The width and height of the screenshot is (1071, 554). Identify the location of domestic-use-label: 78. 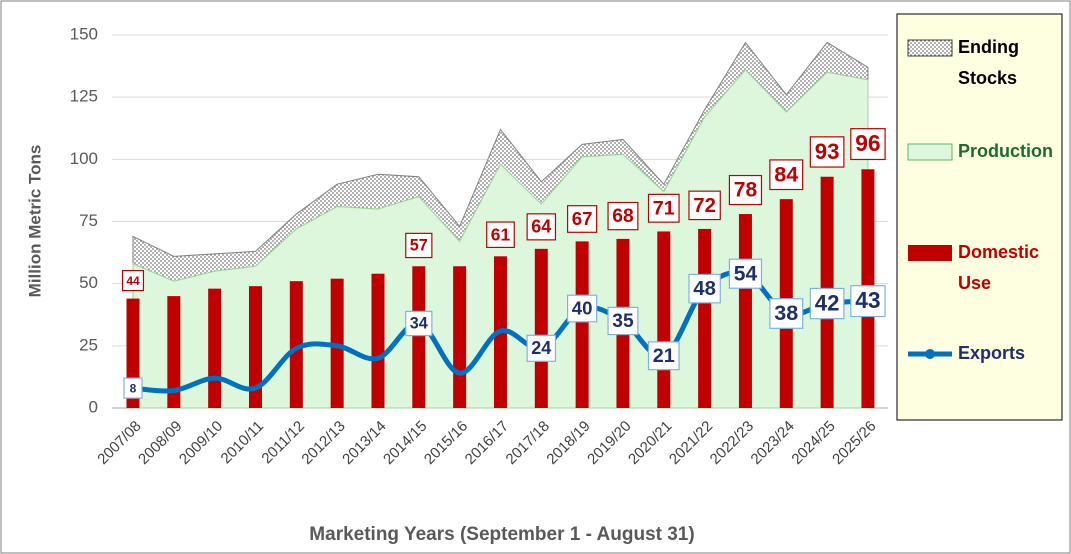
(746, 190).